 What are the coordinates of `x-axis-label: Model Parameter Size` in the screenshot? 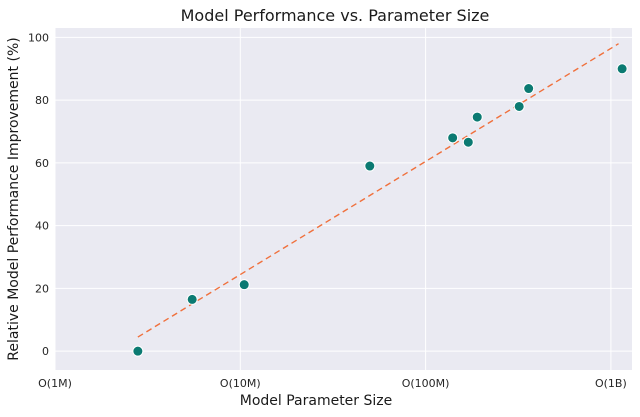 It's located at (316, 401).